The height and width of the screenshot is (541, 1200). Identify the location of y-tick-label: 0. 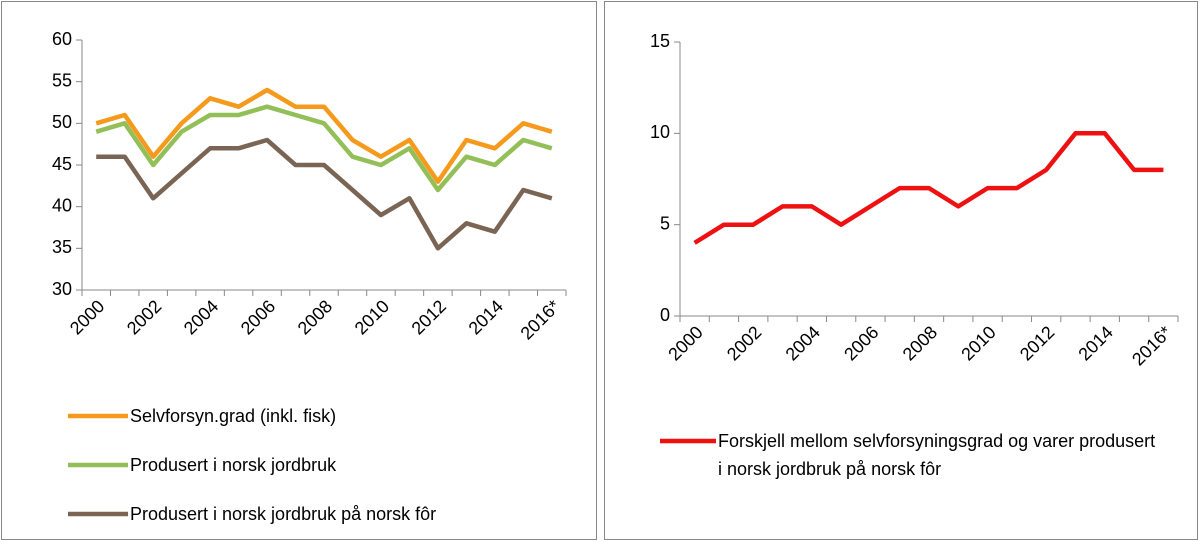
(665, 315).